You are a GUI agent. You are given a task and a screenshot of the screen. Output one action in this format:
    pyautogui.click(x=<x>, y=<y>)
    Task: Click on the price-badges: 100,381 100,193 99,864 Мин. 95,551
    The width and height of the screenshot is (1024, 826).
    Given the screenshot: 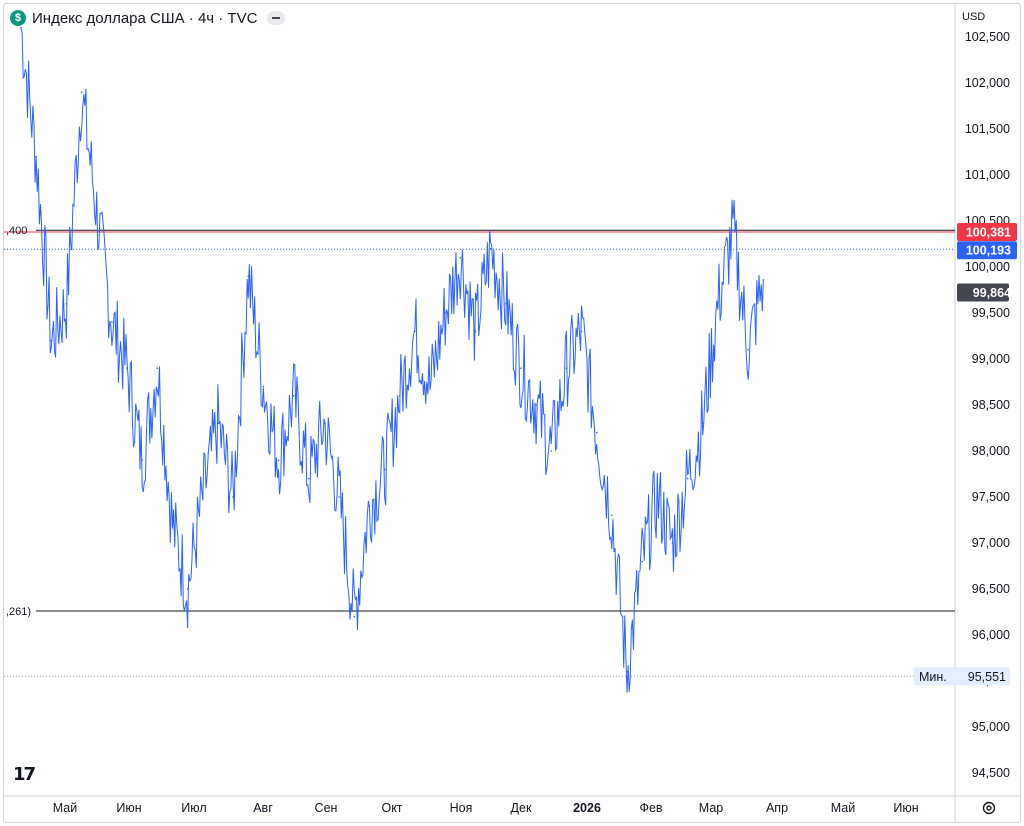 What is the action you would take?
    pyautogui.click(x=965, y=454)
    